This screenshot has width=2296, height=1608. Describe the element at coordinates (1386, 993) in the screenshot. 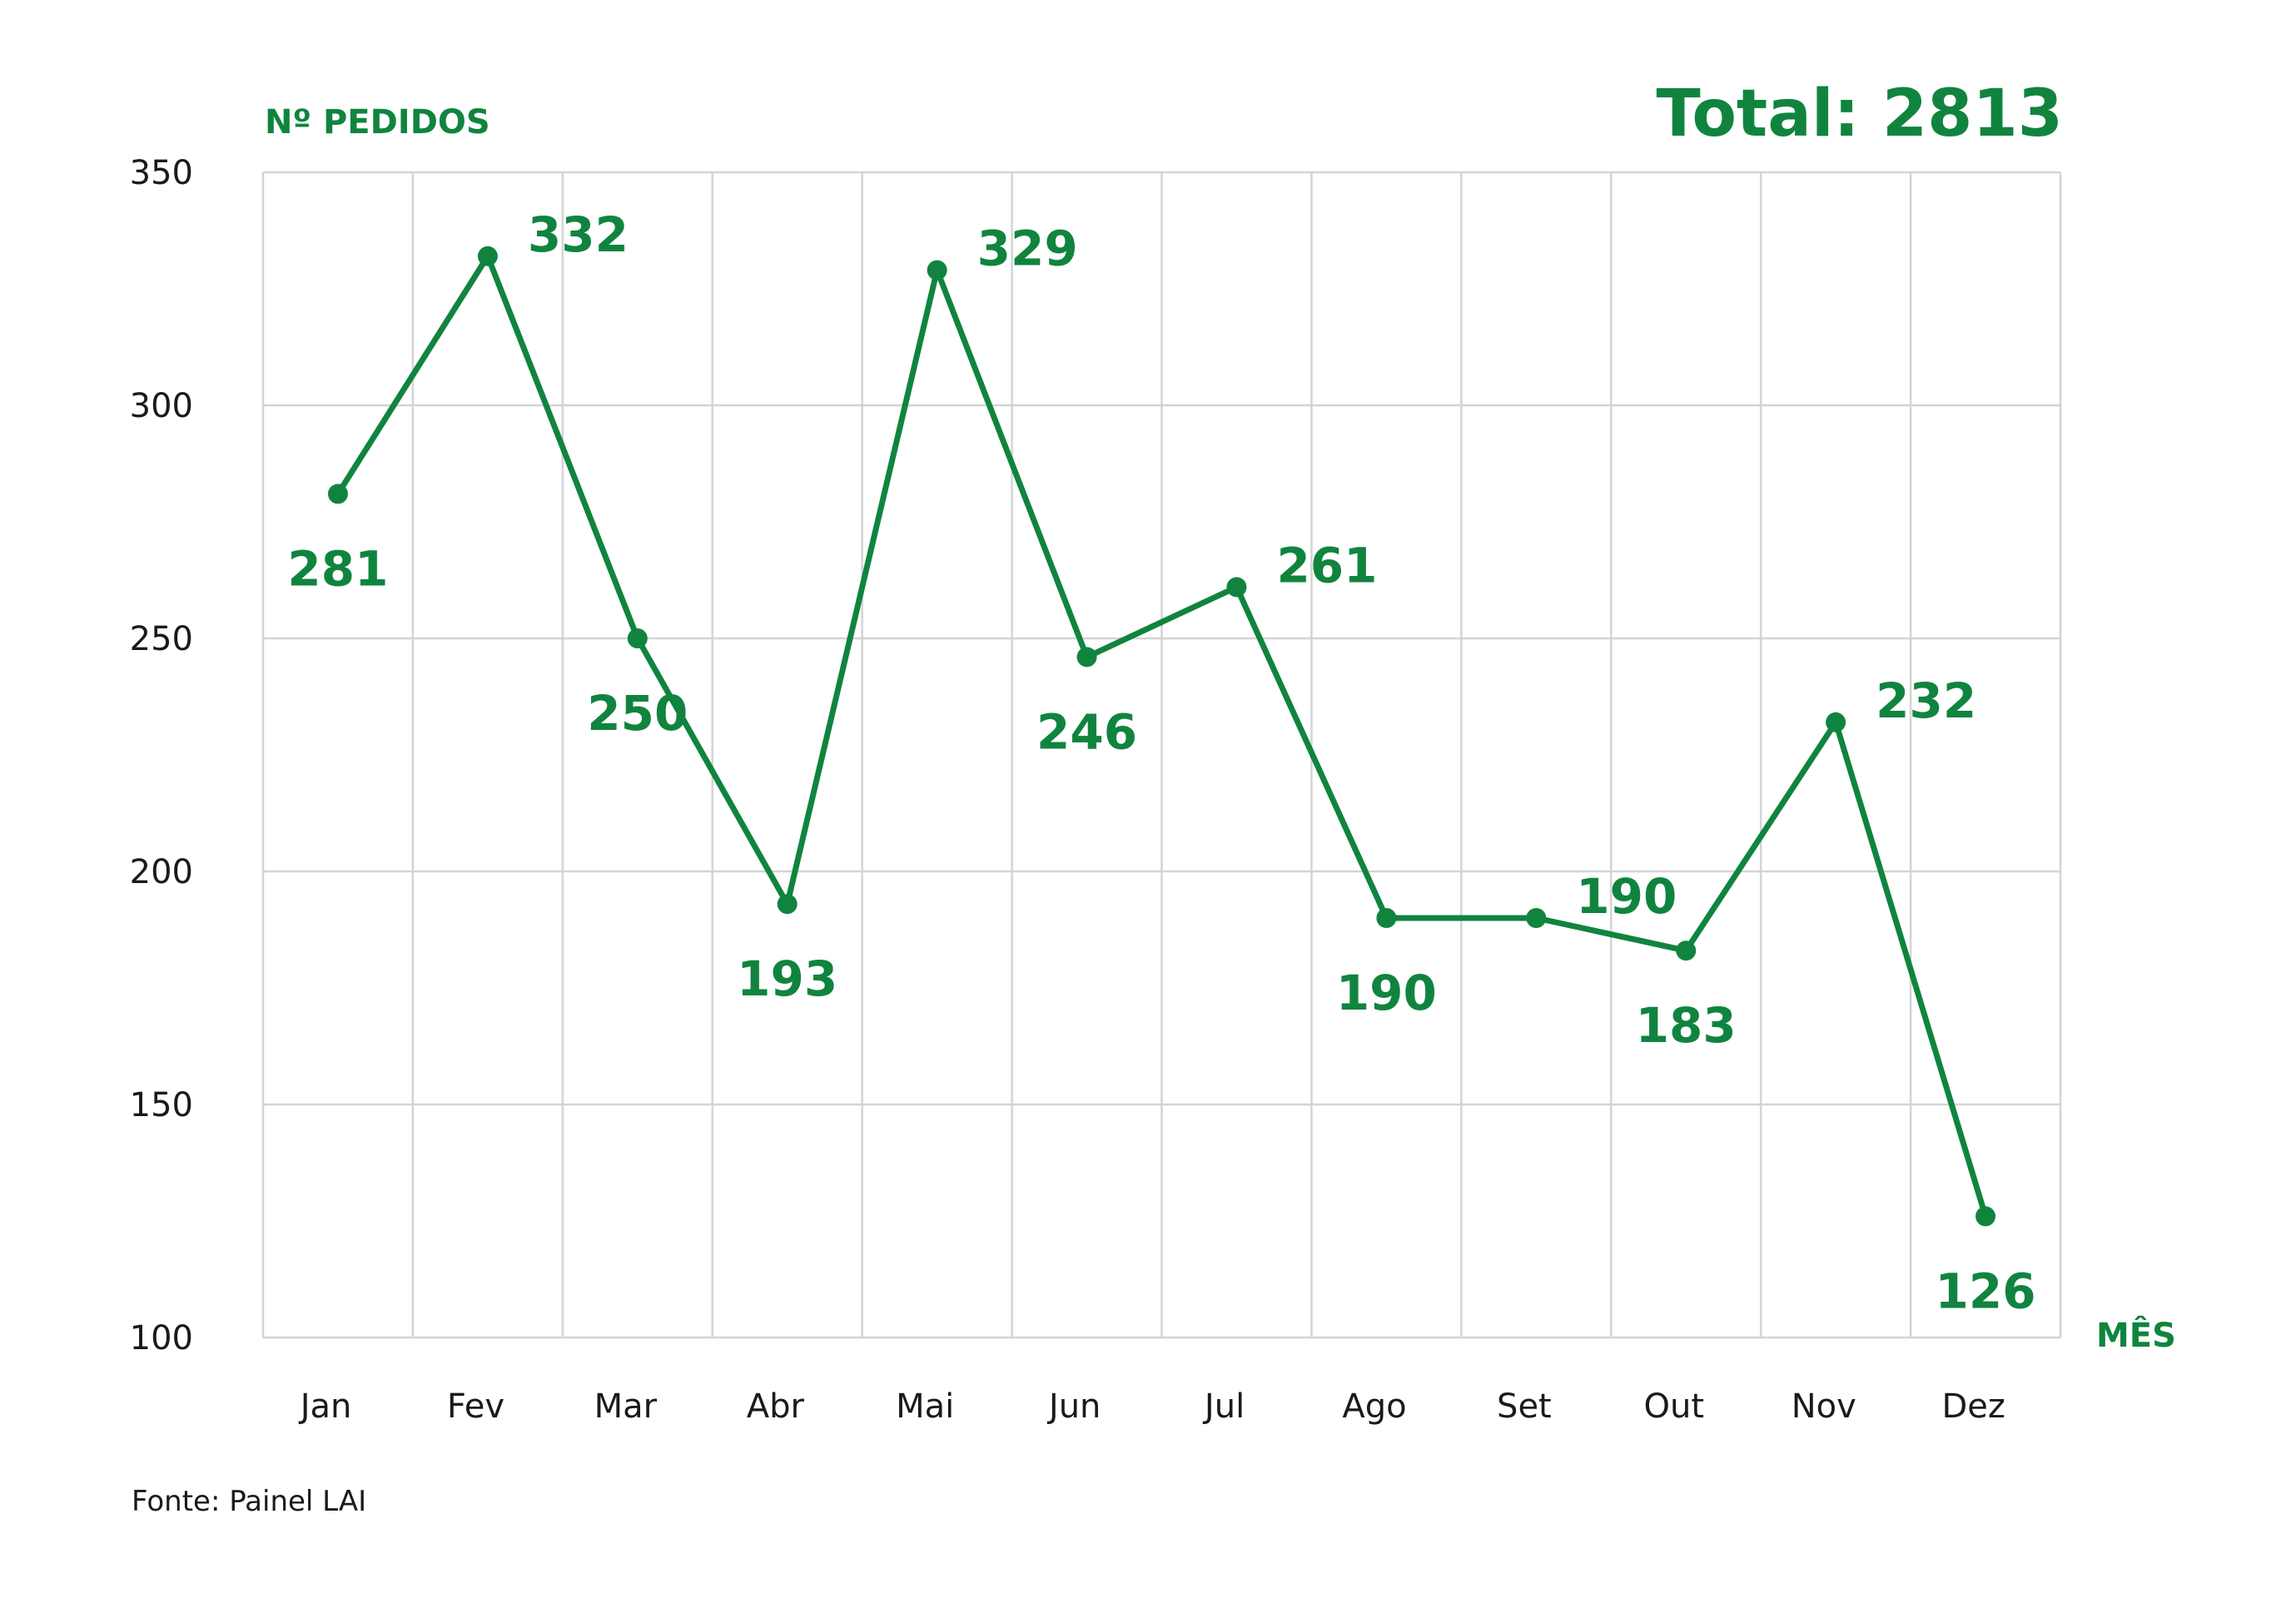

I see `data-label-ago: 190` at that location.